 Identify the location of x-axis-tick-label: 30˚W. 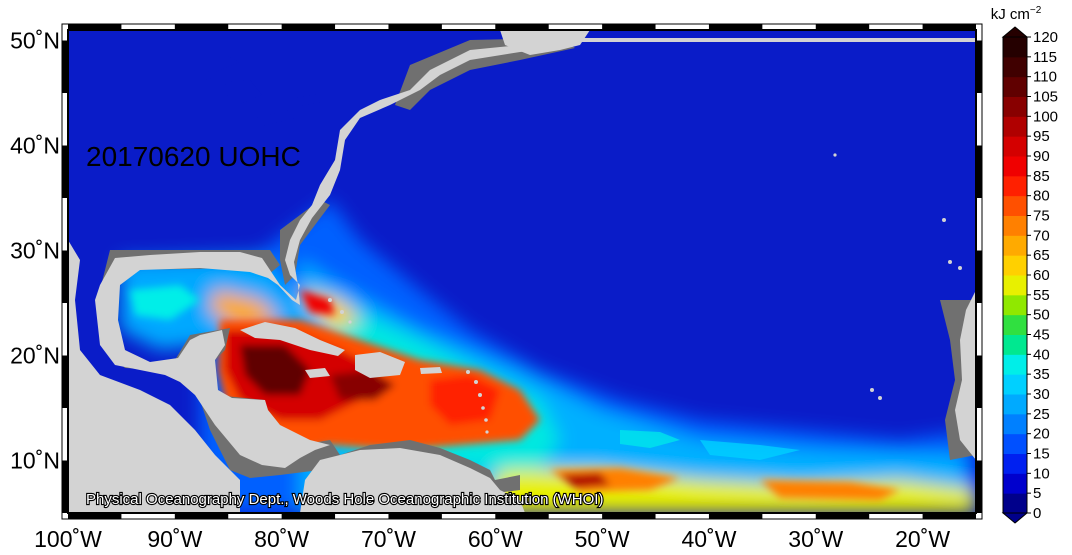
(815, 538).